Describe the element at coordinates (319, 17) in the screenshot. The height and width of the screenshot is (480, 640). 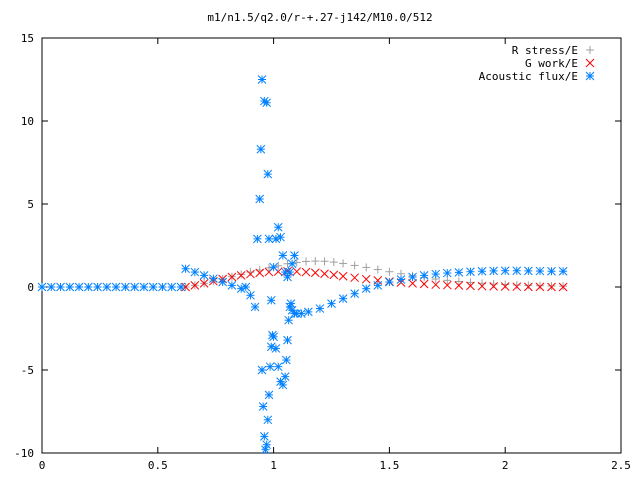
I see `chart-title: m1/n1.5/q2.0/r-+.27-j142/M10.0/512` at that location.